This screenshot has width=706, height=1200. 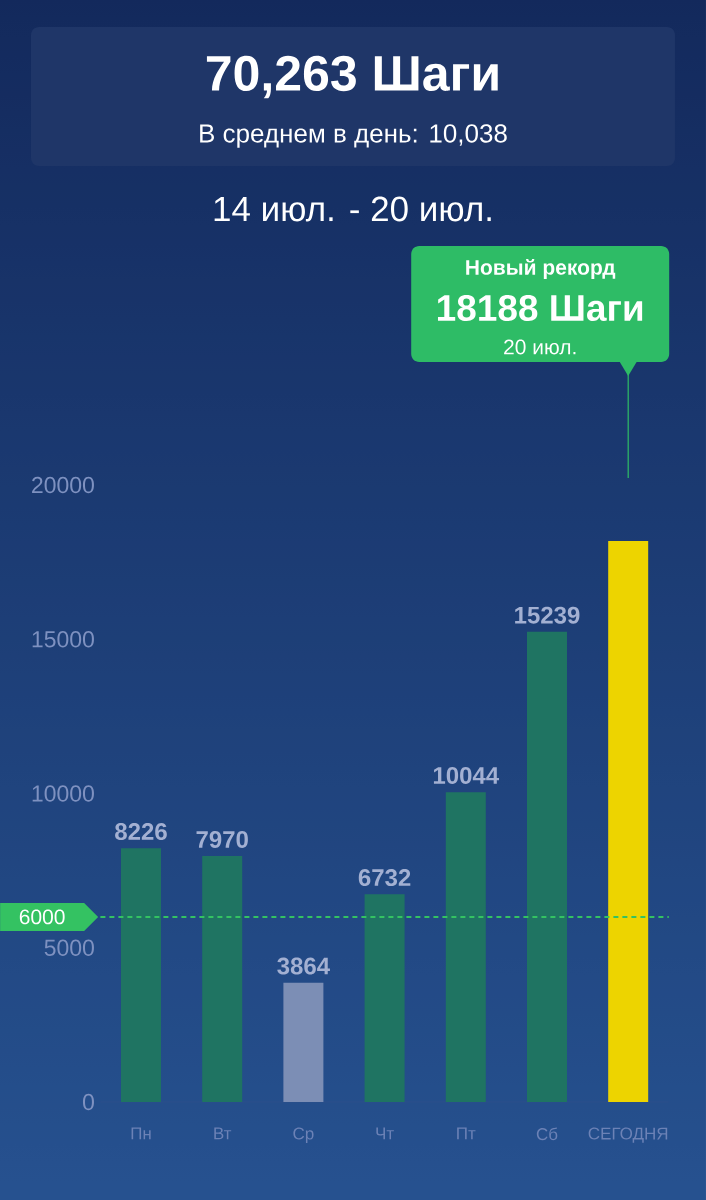 I want to click on ref-line-label: 6000, so click(x=42, y=917).